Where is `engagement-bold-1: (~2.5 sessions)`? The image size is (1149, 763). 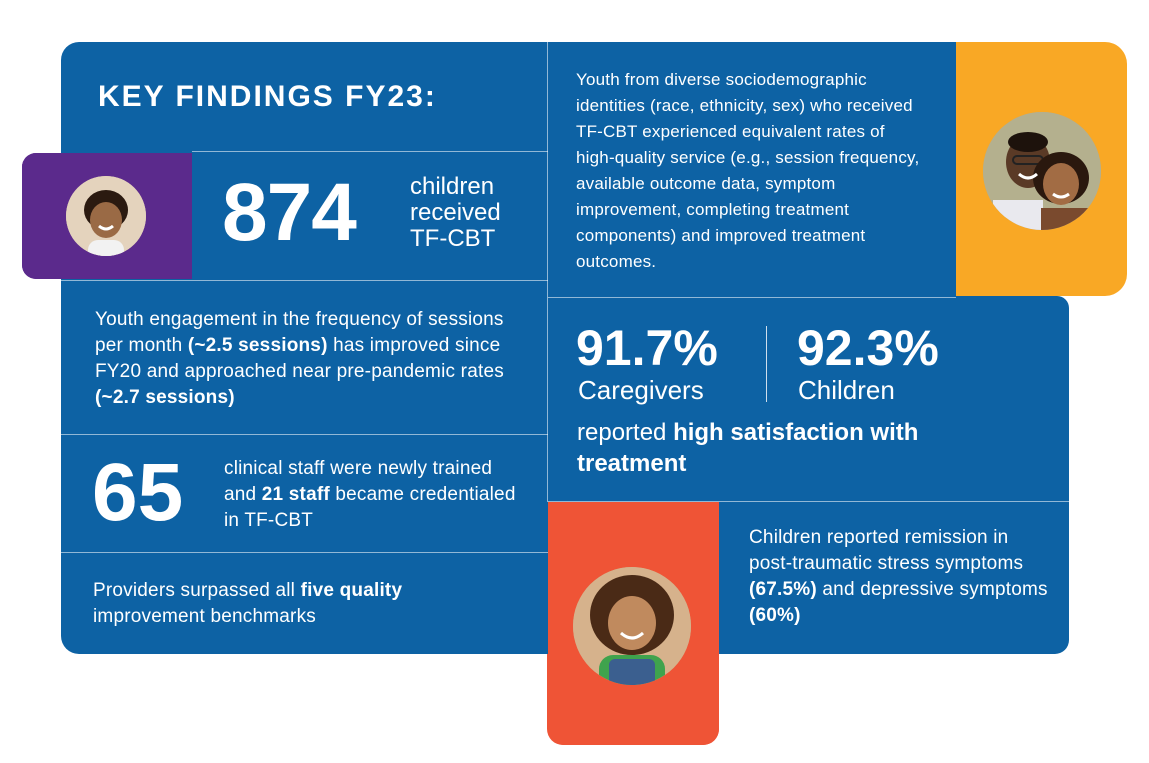 engagement-bold-1: (~2.5 sessions) is located at coordinates (257, 345).